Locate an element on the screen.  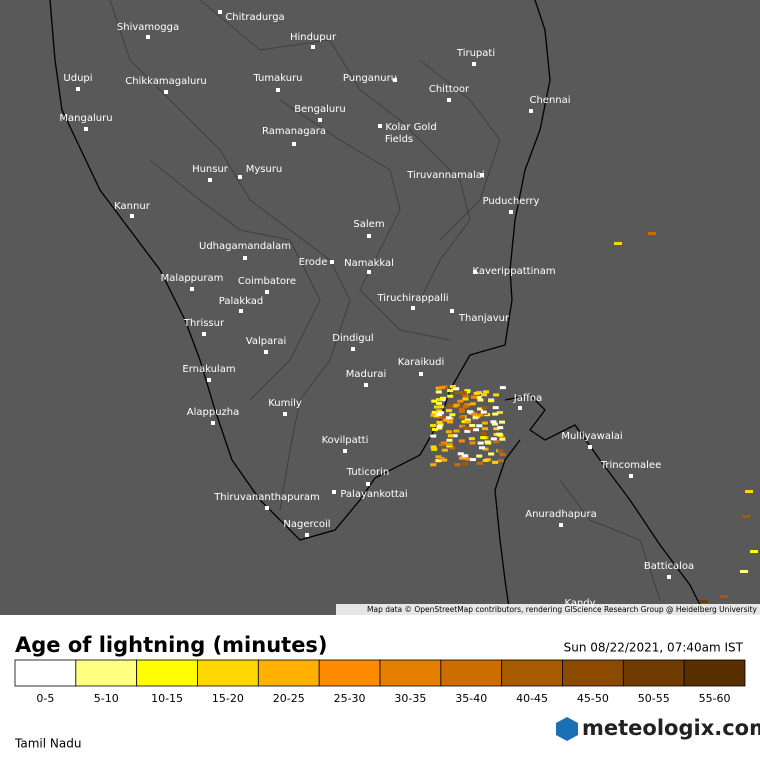
city-label: Kumily is located at coordinates (285, 403).